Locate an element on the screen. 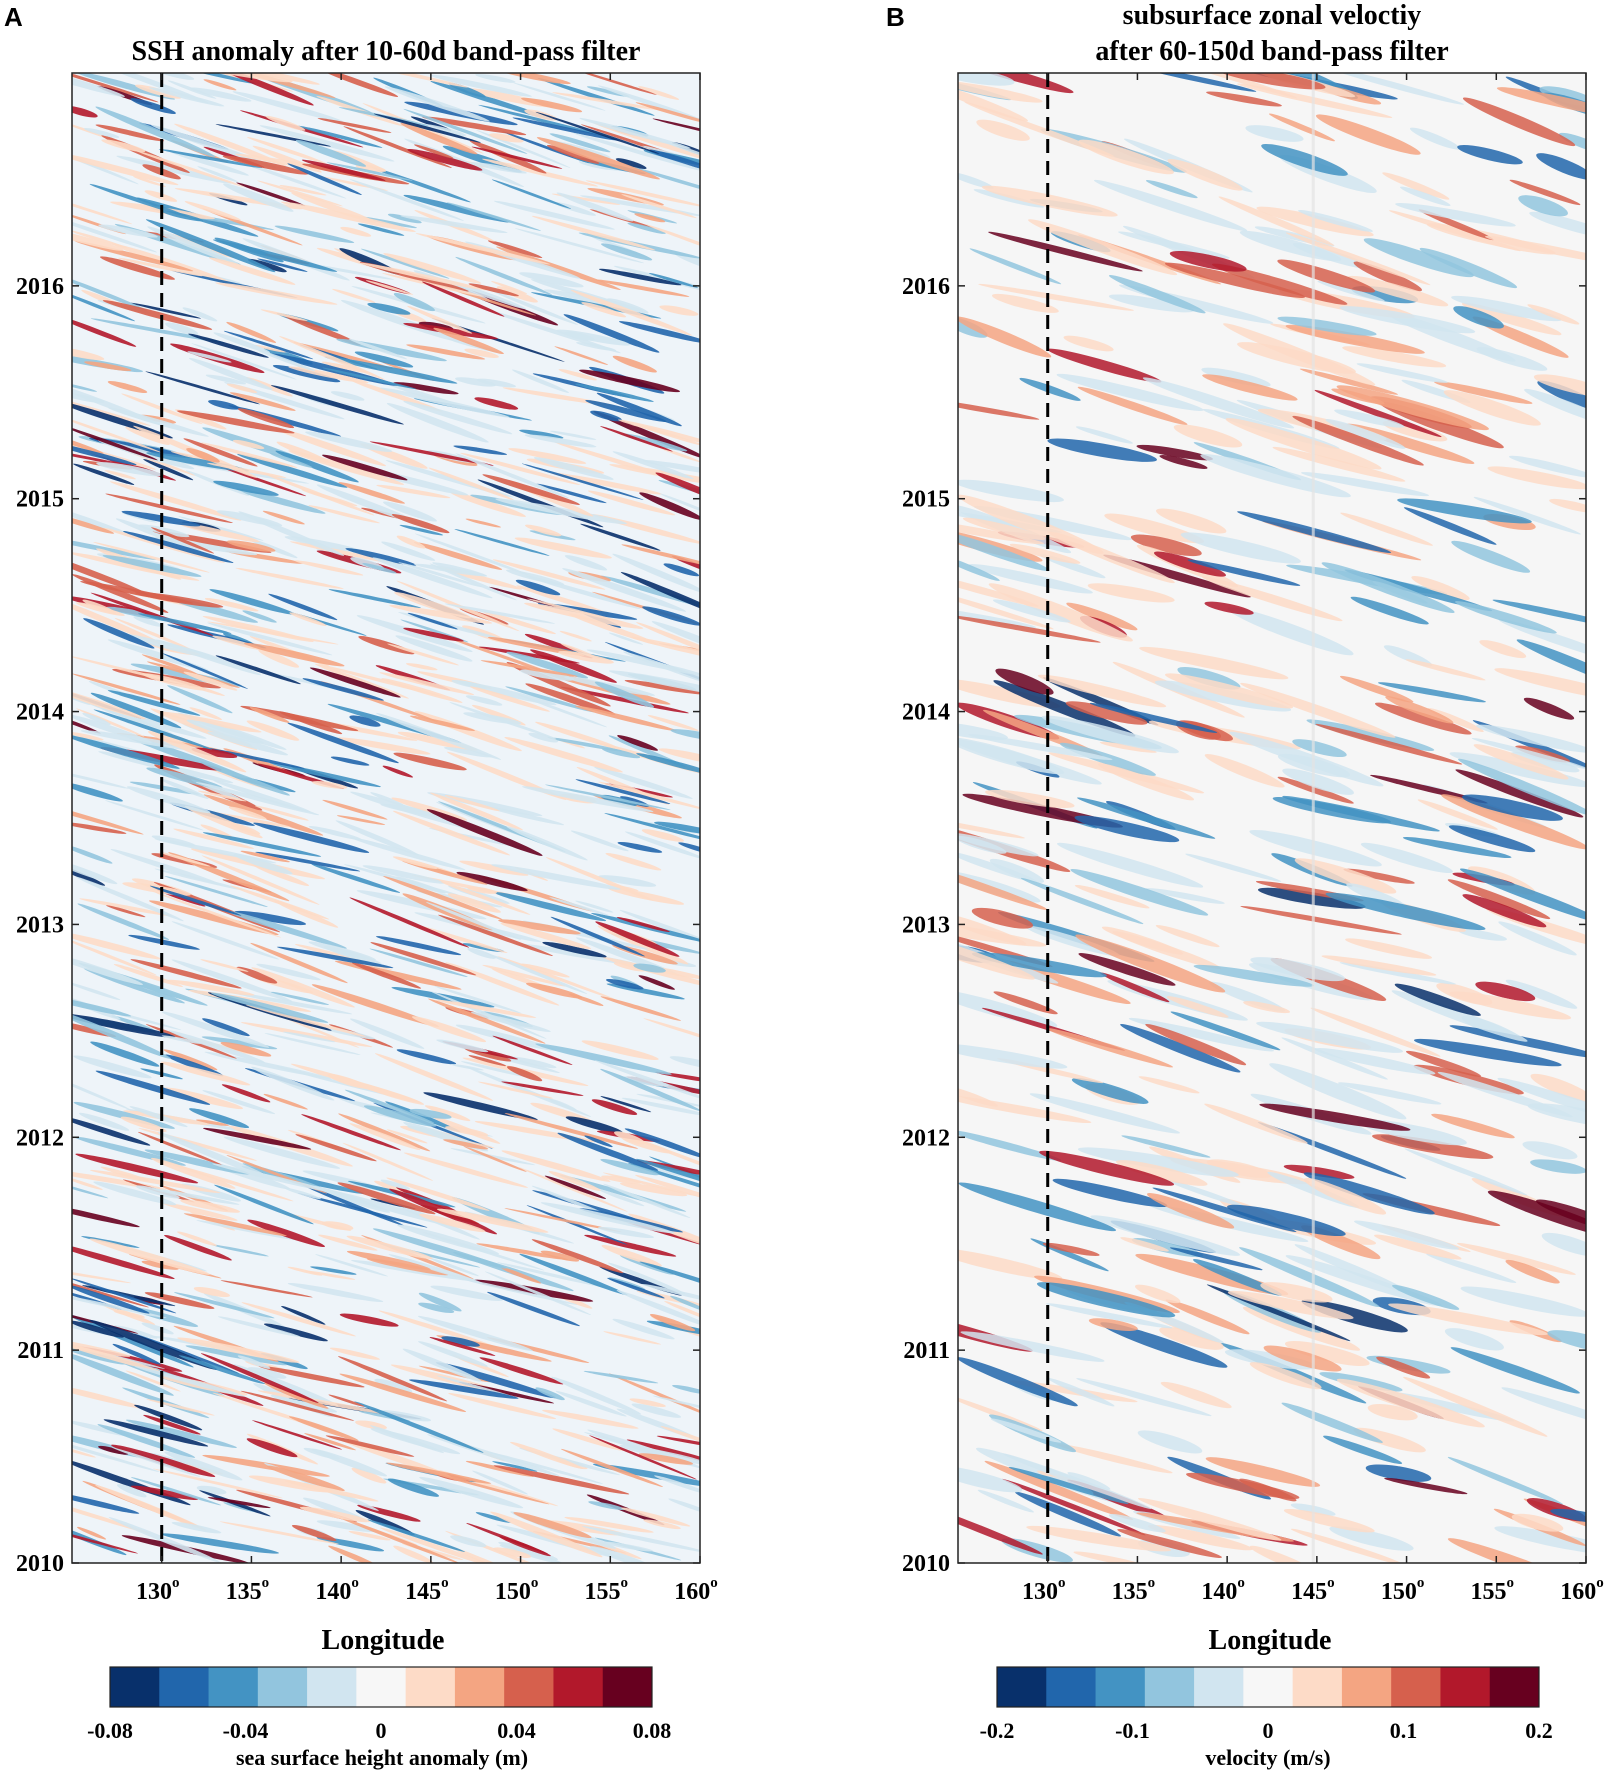  x-tick-label: 155o is located at coordinates (1493, 1590).